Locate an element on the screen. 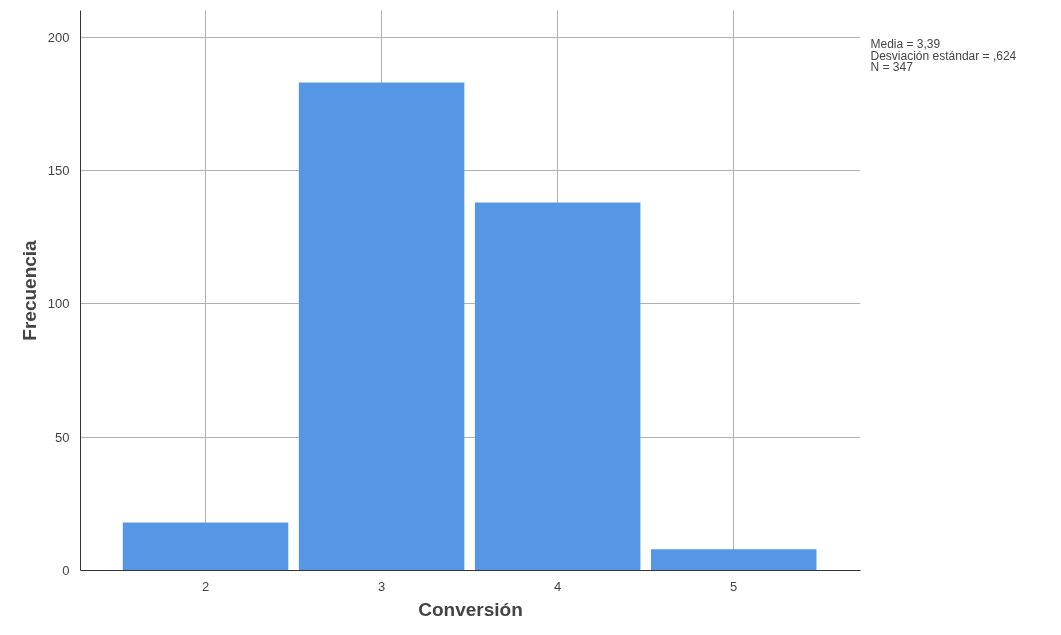 The height and width of the screenshot is (635, 1061). x-tick-label: 3 is located at coordinates (381, 586).